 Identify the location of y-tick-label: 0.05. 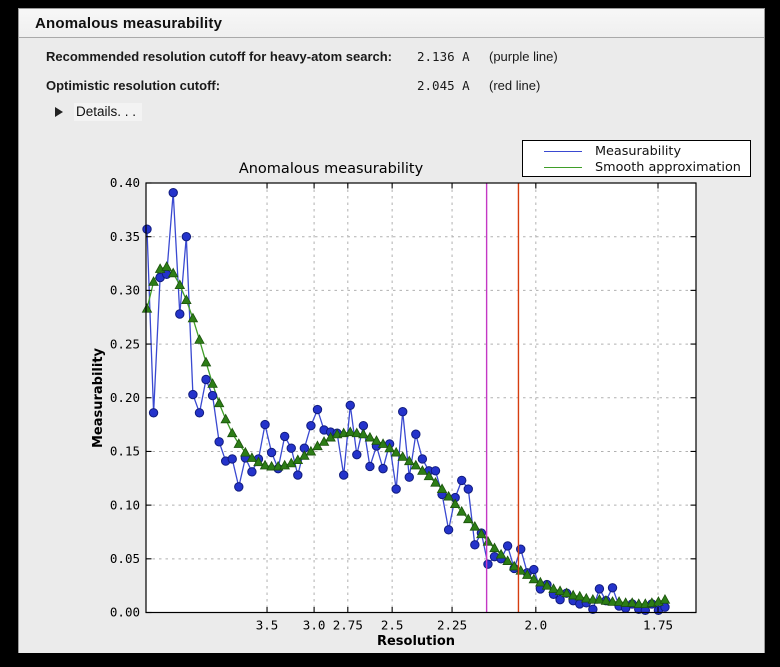
(125, 558).